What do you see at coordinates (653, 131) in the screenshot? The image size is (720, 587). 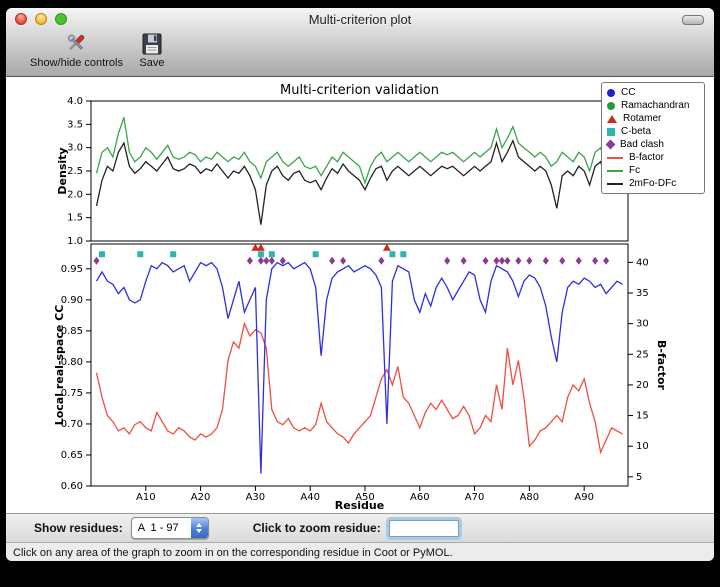 I see `legend-item: C-beta` at bounding box center [653, 131].